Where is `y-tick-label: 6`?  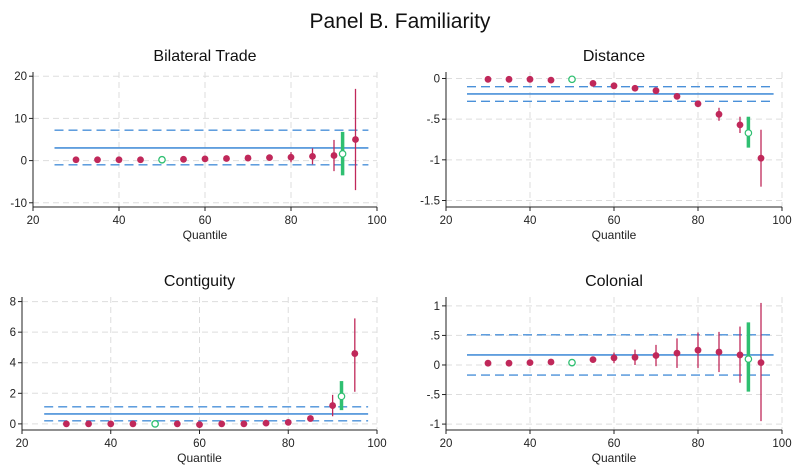 y-tick-label: 6 is located at coordinates (13, 333).